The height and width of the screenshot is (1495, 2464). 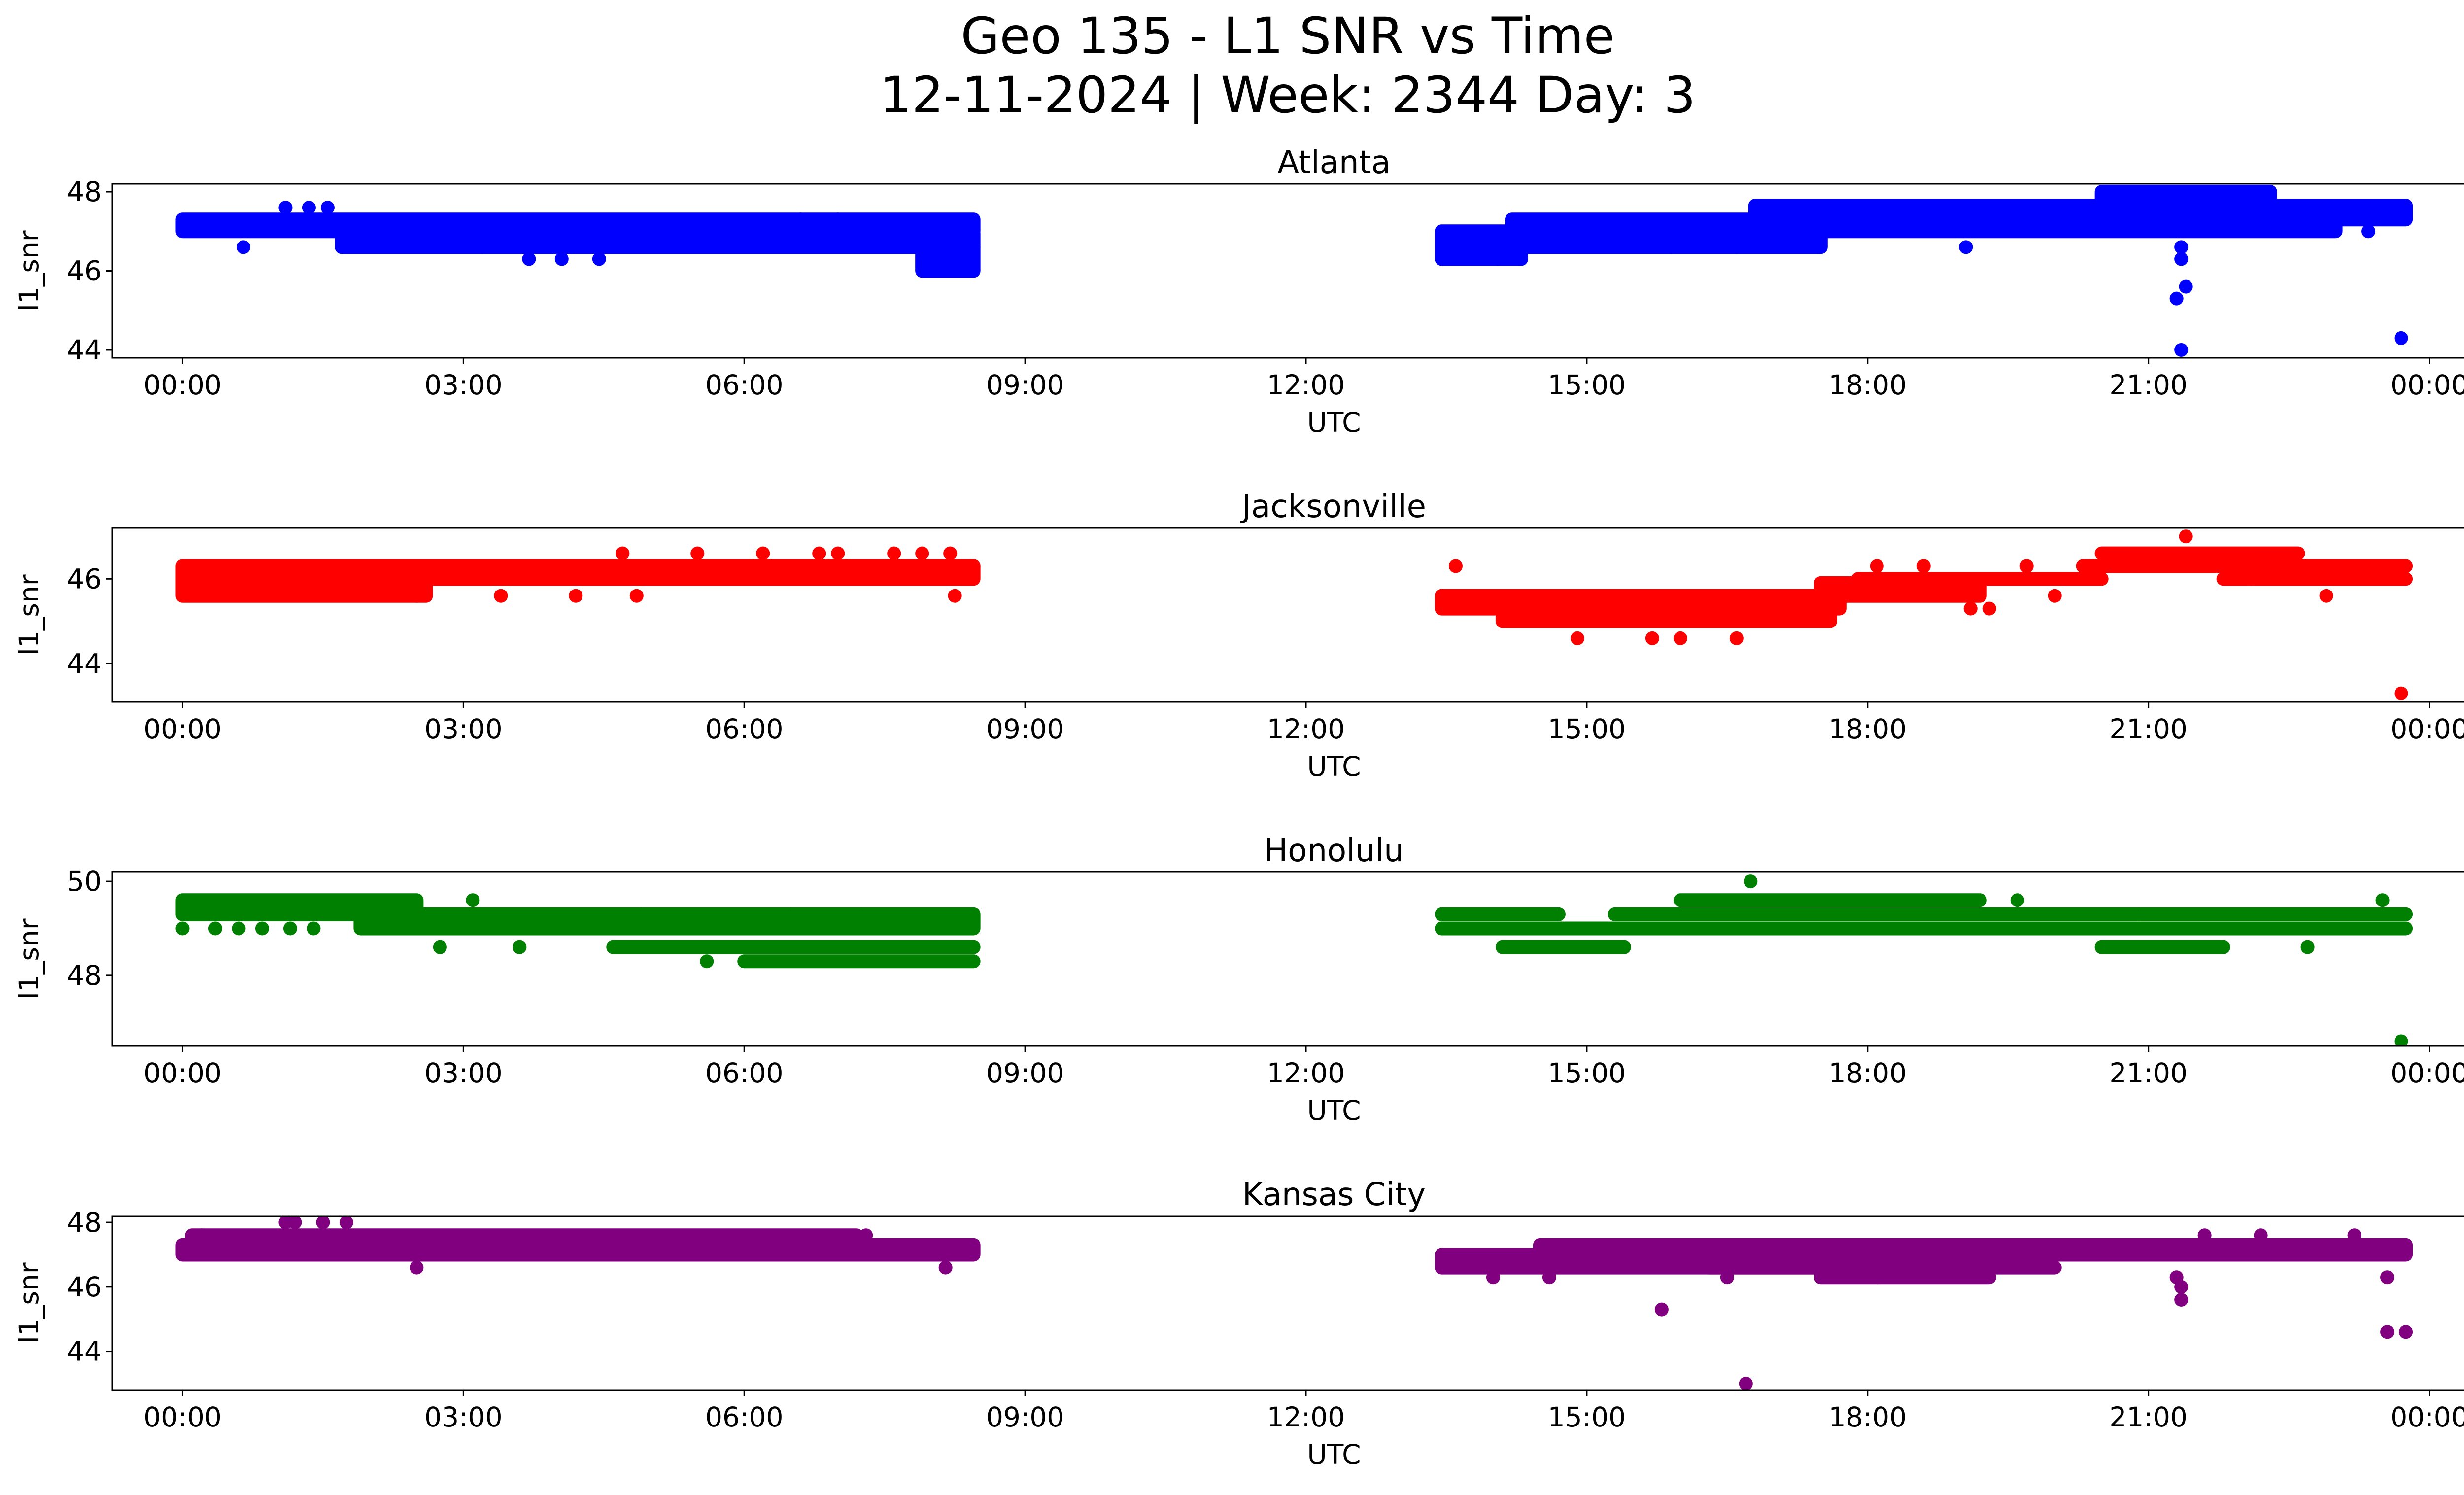 I want to click on y-tick-label: 50, so click(x=84, y=881).